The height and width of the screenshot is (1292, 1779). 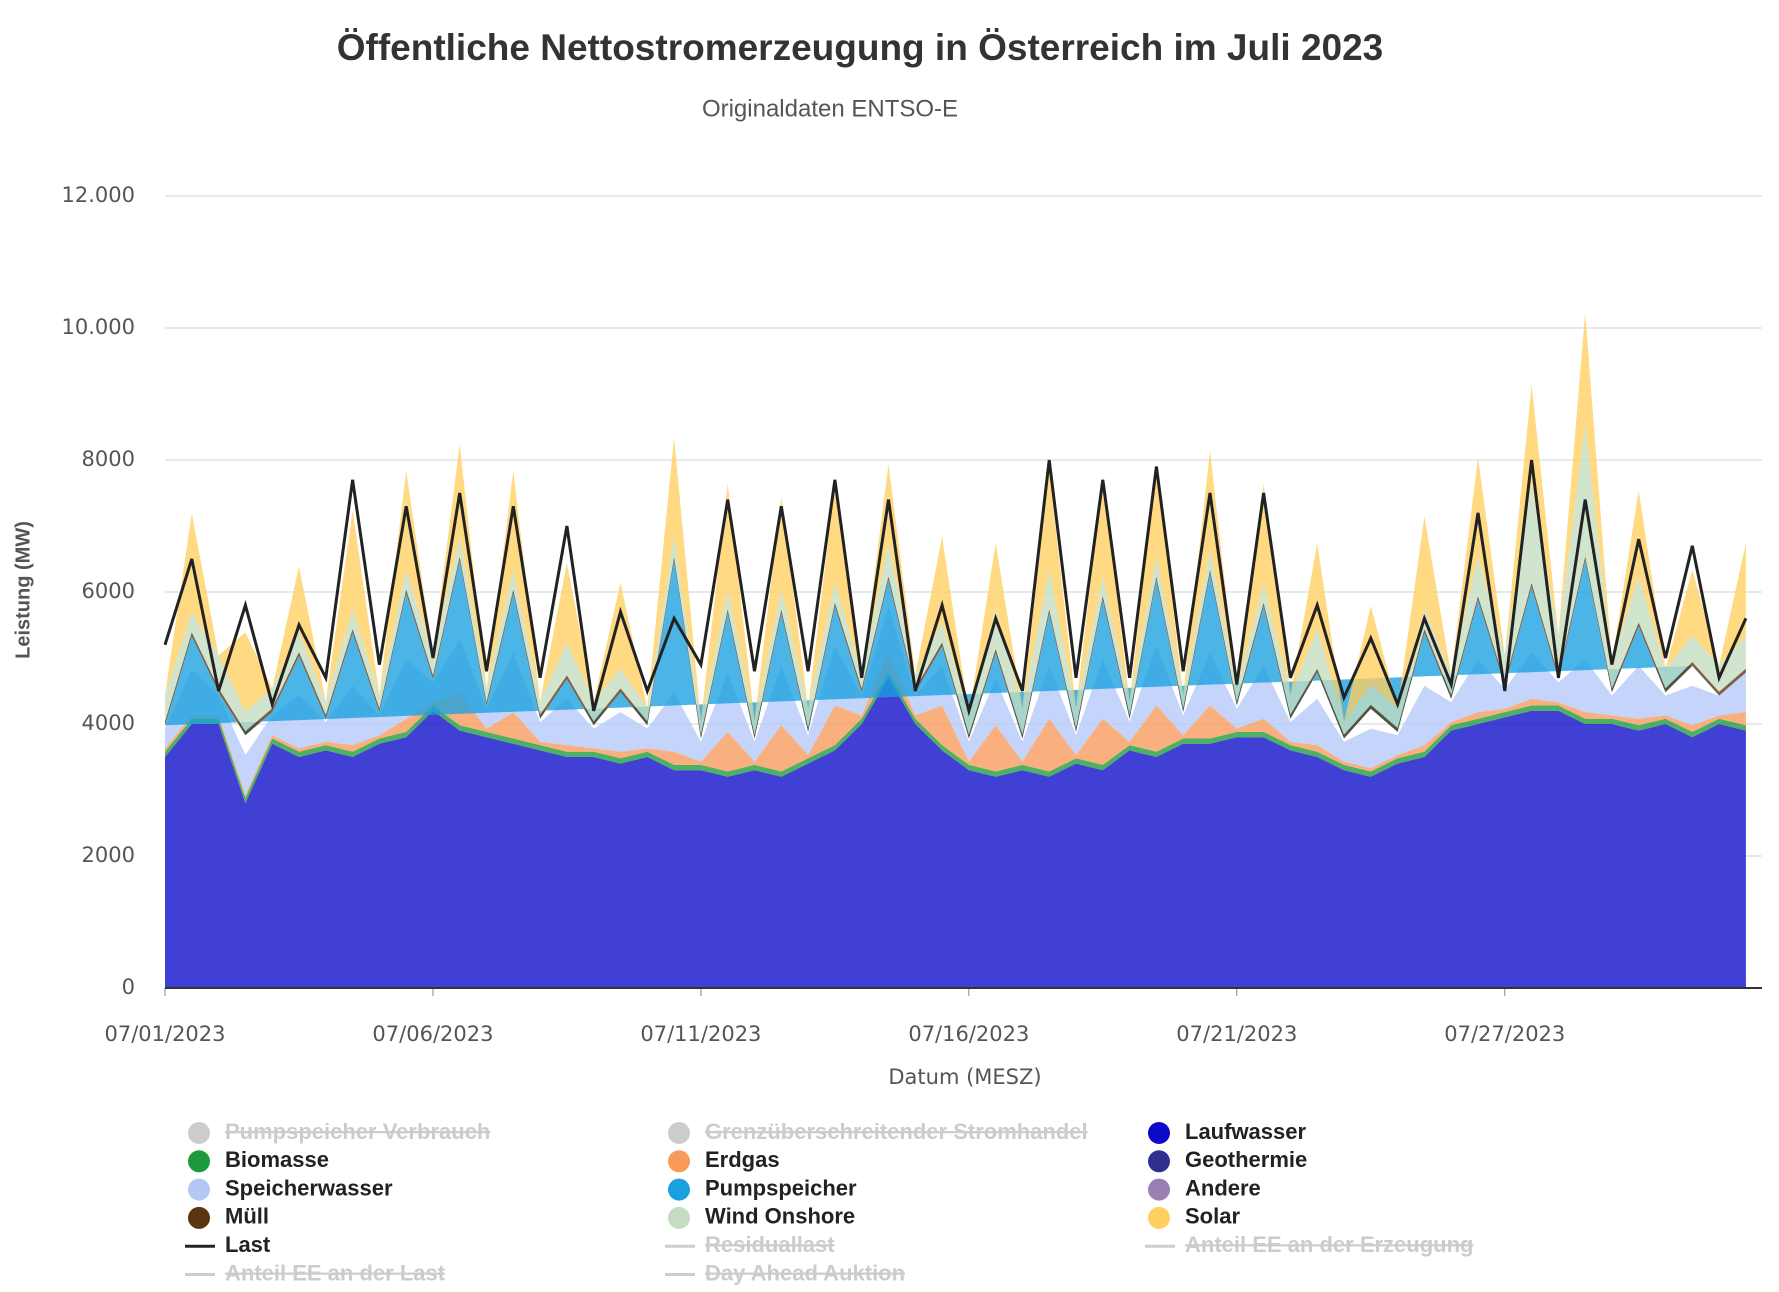 I want to click on legend-label: Anteil EE an der Erzeugung, so click(x=1329, y=1244).